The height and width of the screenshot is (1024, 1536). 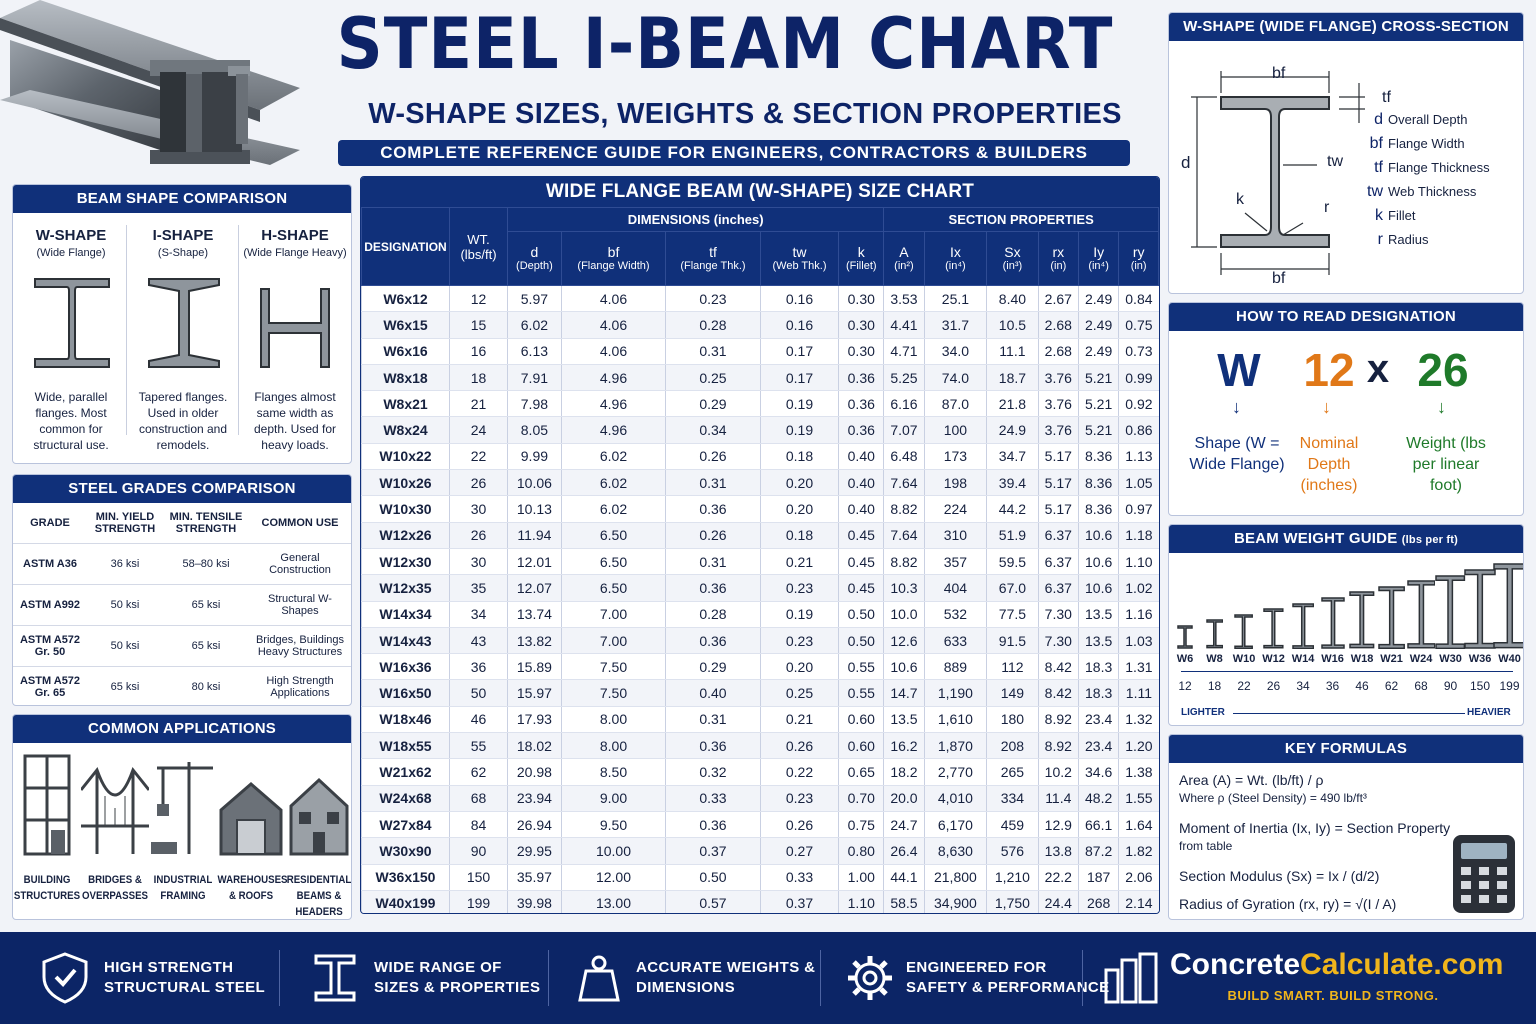 I want to click on i-beam-icon, so click(x=335, y=978).